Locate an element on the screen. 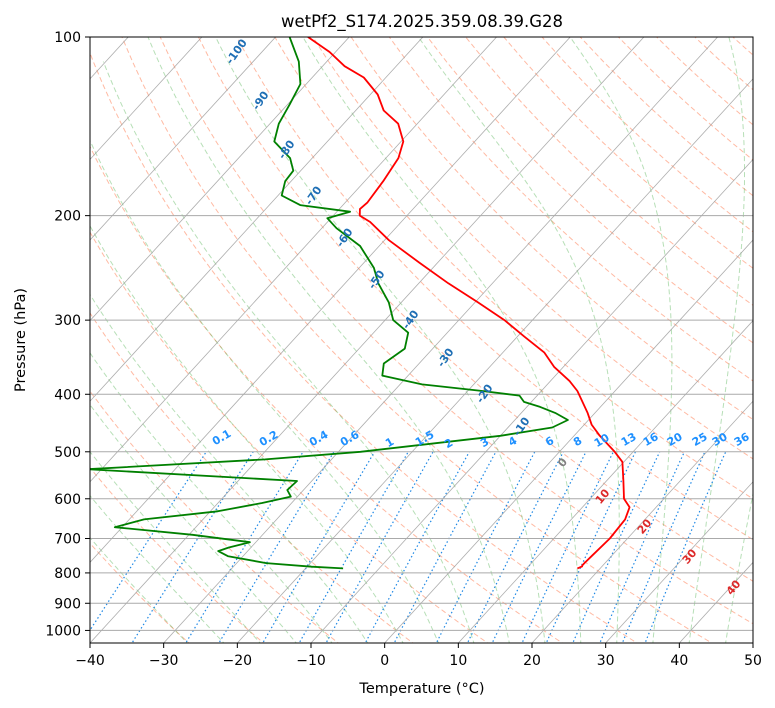  y-tick-label: 800 is located at coordinates (67, 574).